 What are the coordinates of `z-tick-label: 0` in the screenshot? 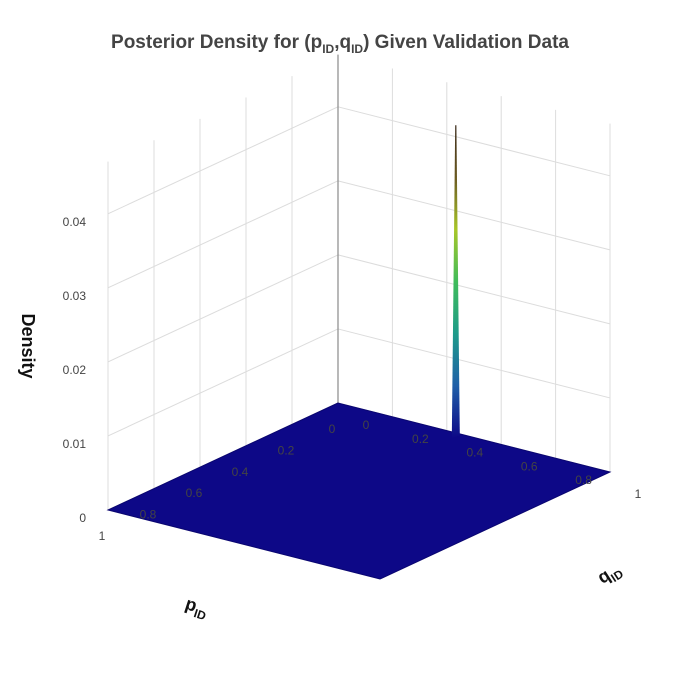 It's located at (82, 518).